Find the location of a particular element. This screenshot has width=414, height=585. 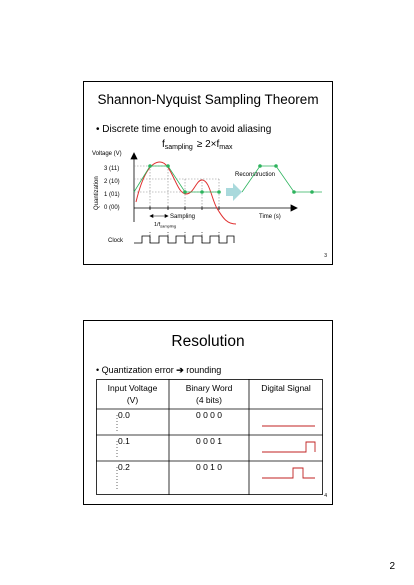

slide-title: Shannon-Nyquist Sampling Theorem is located at coordinates (208, 99).